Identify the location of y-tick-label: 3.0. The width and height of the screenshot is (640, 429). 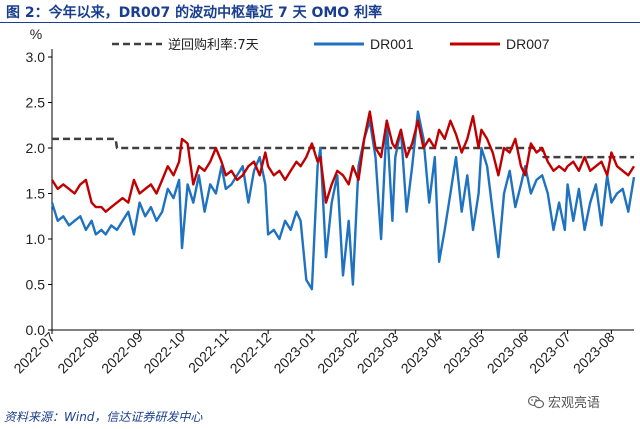
(36, 57).